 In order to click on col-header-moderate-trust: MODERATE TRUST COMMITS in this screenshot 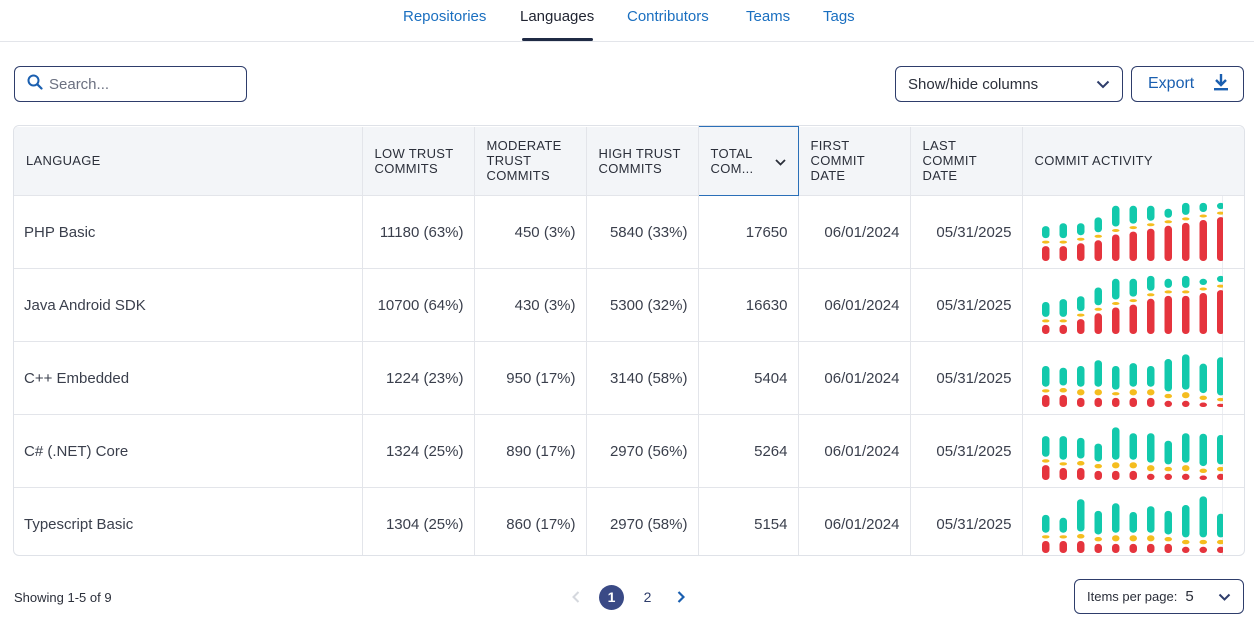, I will do `click(530, 161)`.